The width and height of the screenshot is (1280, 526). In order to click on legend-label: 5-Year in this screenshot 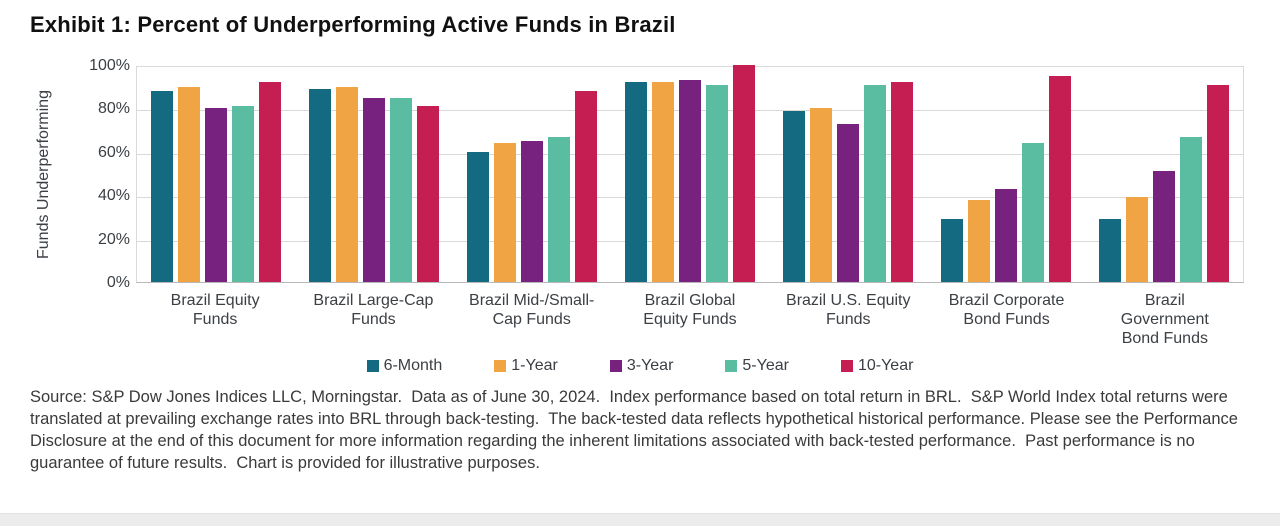, I will do `click(765, 365)`.